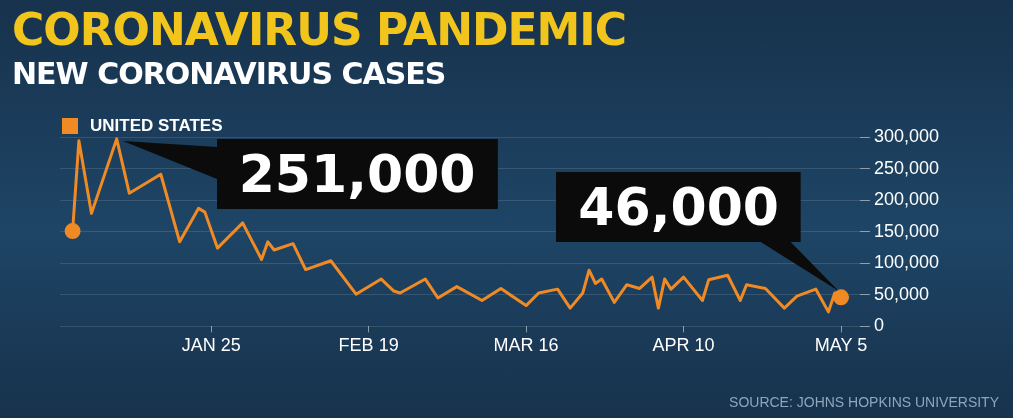  What do you see at coordinates (229, 73) in the screenshot?
I see `chart-subtitle: NEW CORONAVIRUS CASES` at bounding box center [229, 73].